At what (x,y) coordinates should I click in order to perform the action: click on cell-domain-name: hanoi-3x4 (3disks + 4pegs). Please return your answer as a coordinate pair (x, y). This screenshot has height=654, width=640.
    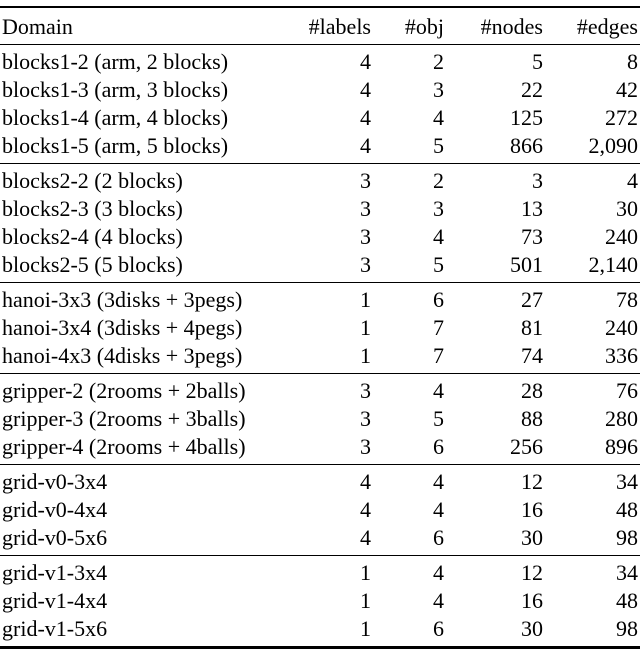
    Looking at the image, I should click on (122, 327).